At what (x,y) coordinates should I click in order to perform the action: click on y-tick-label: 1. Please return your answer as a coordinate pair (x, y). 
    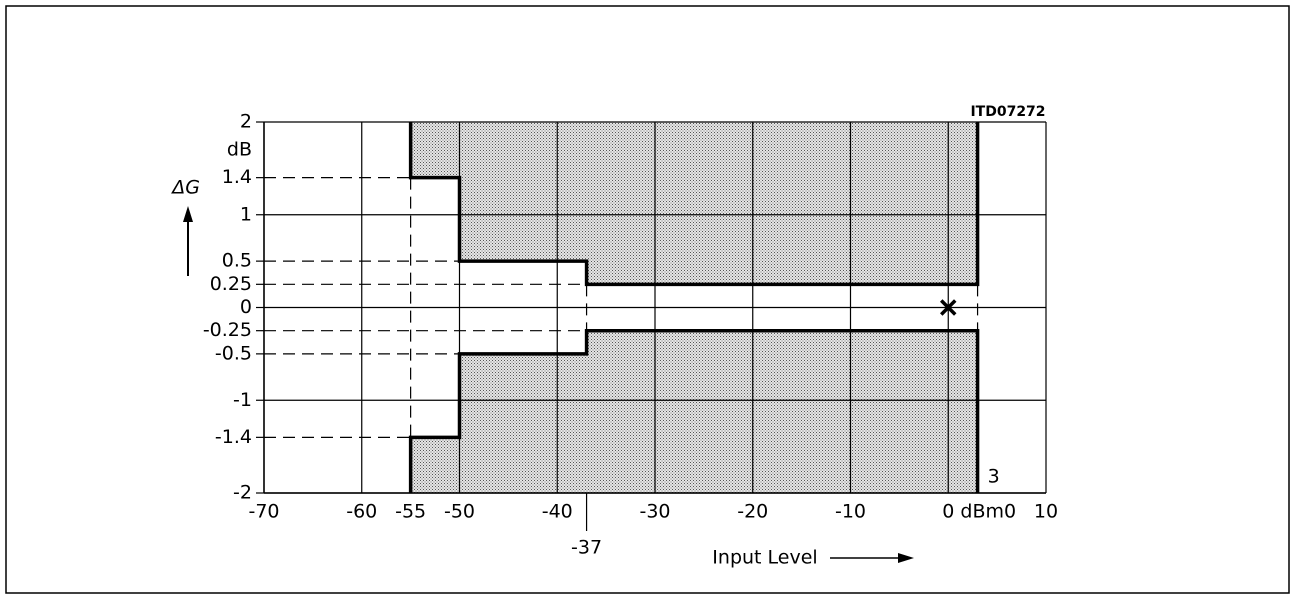
    Looking at the image, I should click on (246, 214).